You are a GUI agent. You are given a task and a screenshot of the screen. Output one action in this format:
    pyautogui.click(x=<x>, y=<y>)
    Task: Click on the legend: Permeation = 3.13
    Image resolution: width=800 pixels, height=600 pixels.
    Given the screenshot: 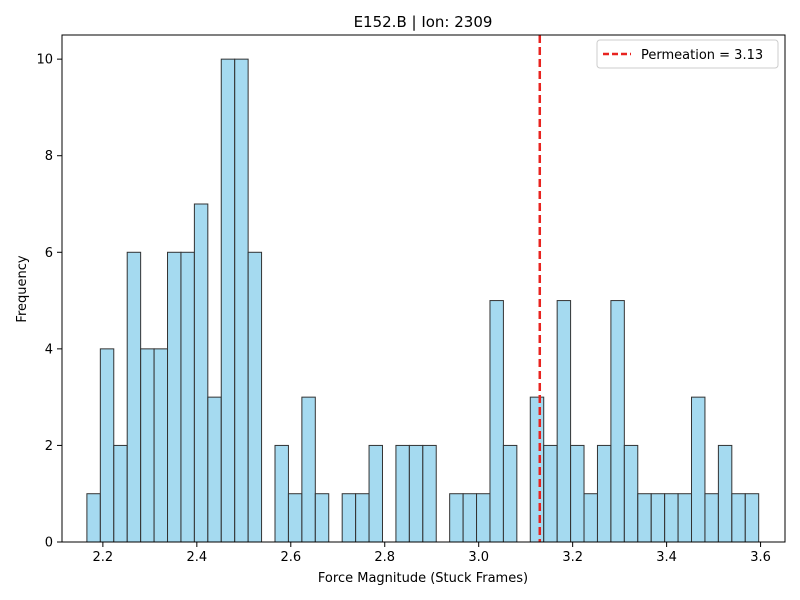 What is the action you would take?
    pyautogui.click(x=687, y=54)
    